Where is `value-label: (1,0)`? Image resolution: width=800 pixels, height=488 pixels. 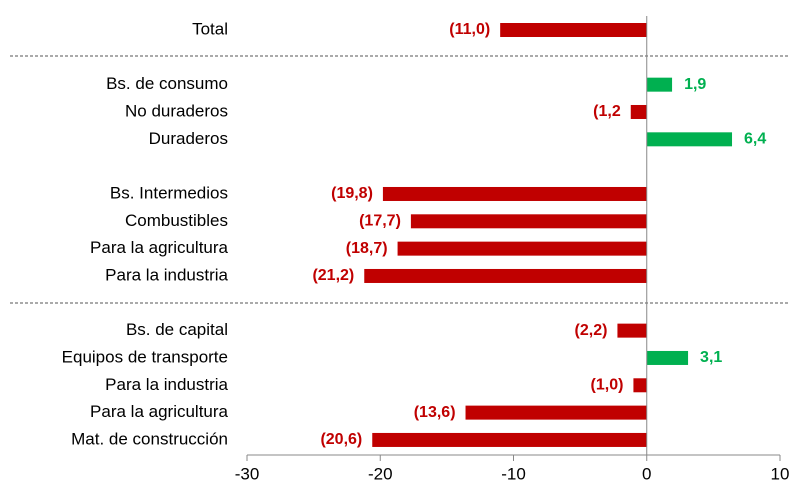 value-label: (1,0) is located at coordinates (607, 385).